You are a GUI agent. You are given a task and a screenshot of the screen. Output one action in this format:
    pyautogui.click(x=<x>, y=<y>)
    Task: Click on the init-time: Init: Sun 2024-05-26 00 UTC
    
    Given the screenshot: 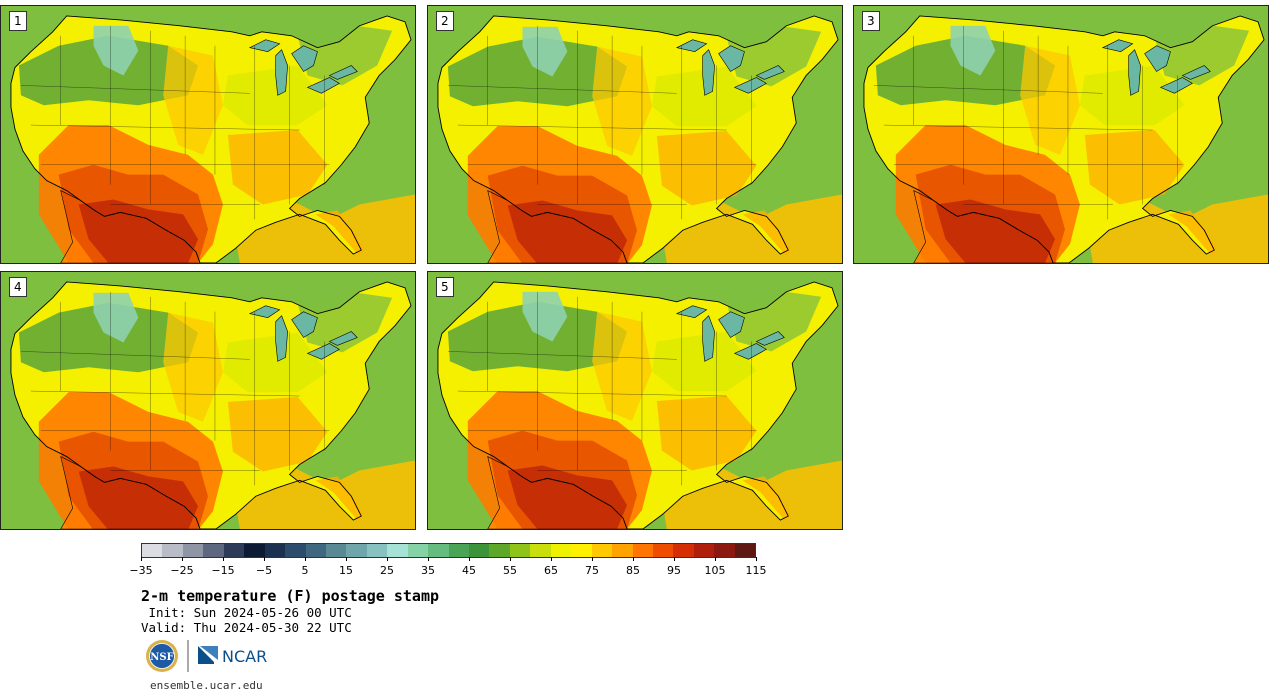 What is the action you would take?
    pyautogui.click(x=246, y=612)
    